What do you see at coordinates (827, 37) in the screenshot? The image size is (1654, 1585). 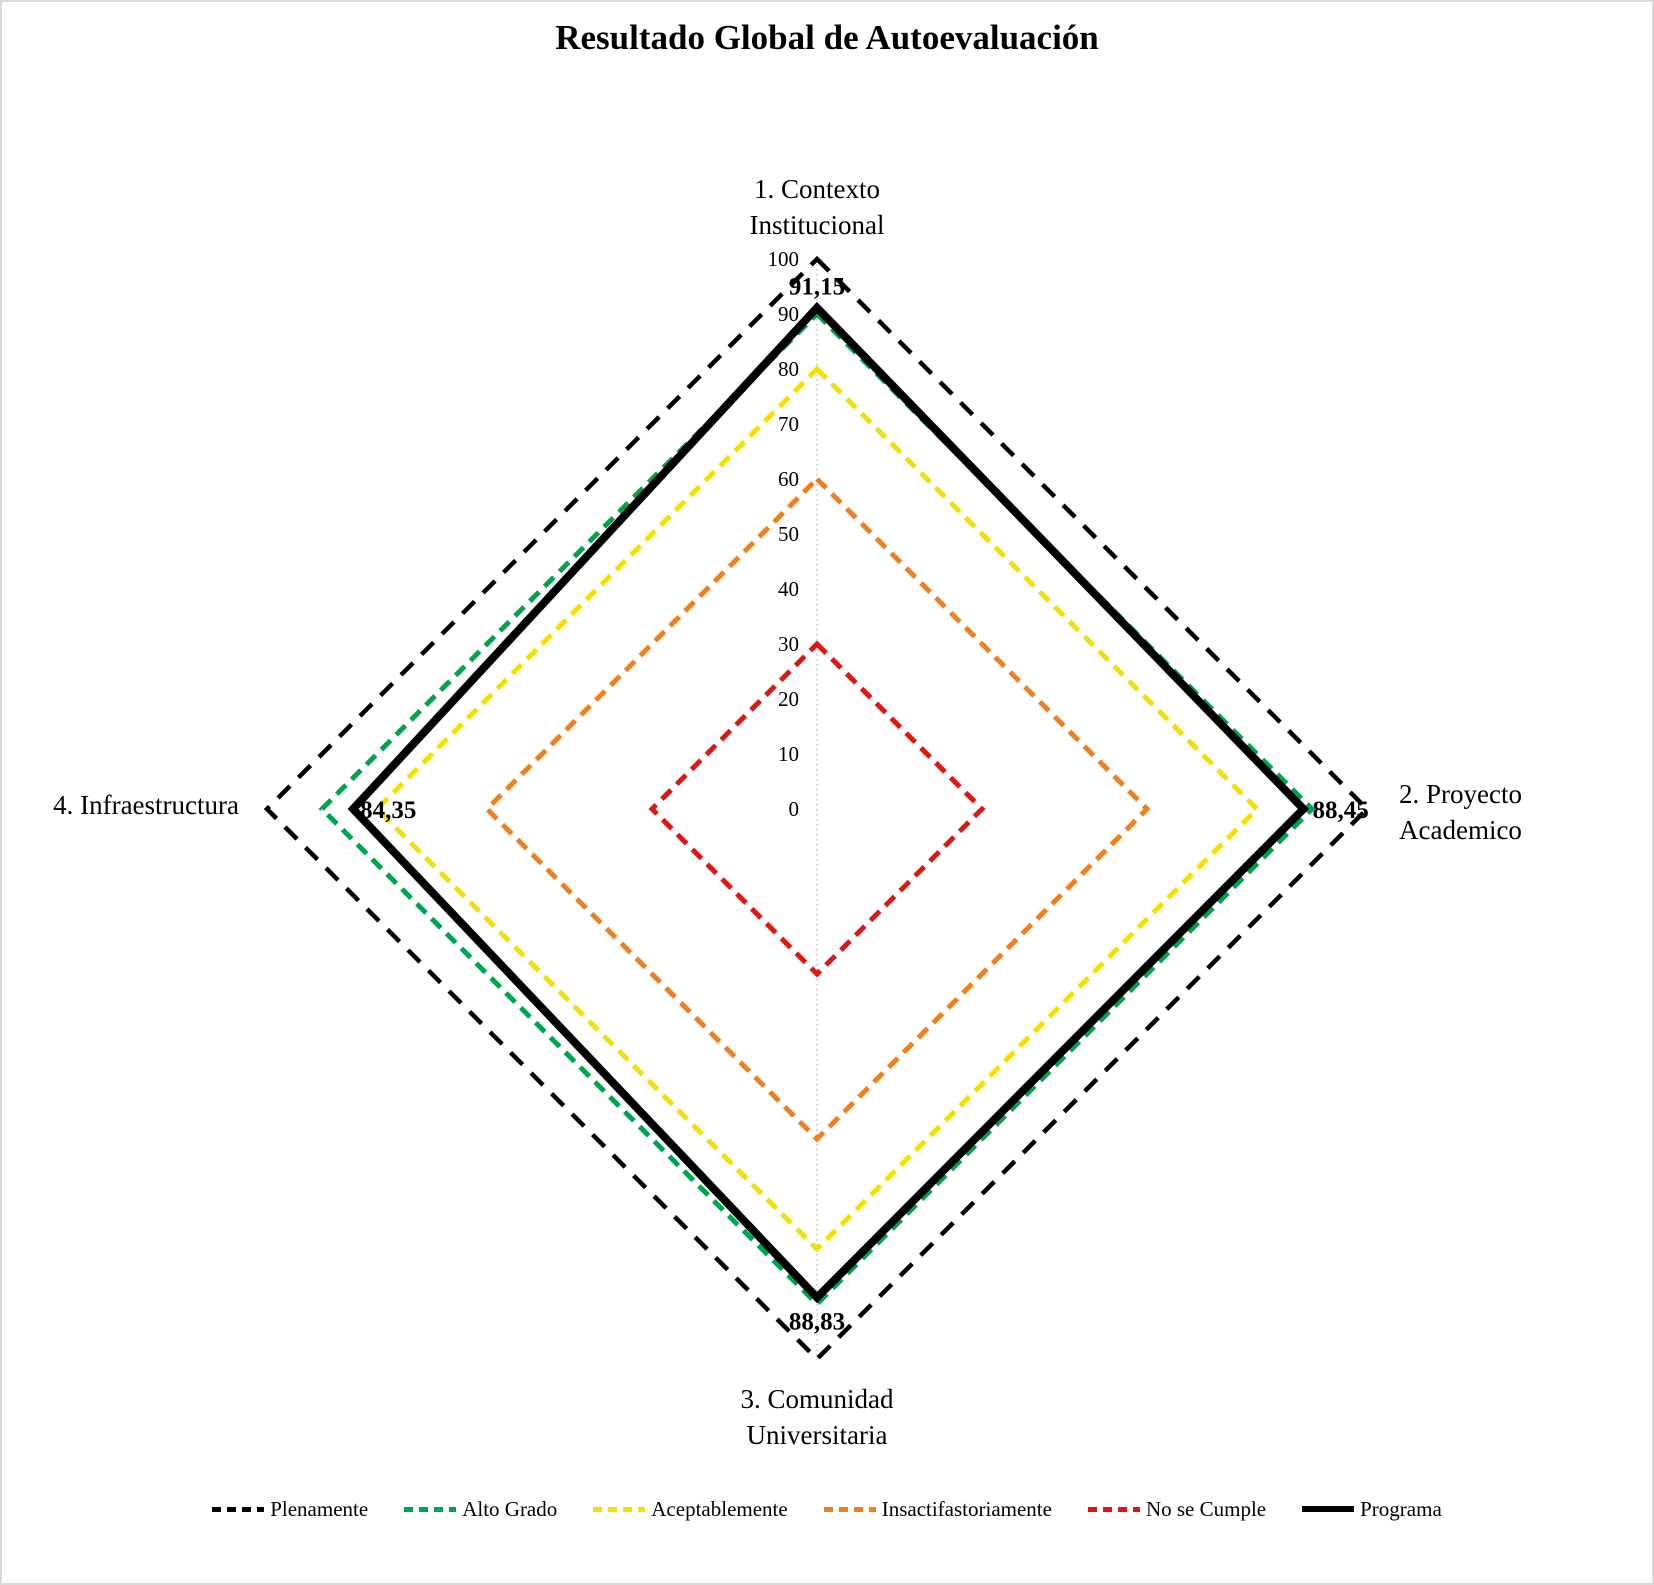 I see `chart-title: Resultado Global de Autoevaluación` at bounding box center [827, 37].